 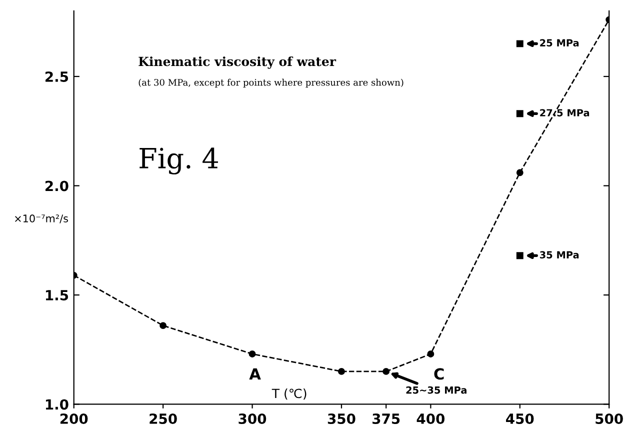 I want to click on y-tick-label: 2.5, so click(x=57, y=76).